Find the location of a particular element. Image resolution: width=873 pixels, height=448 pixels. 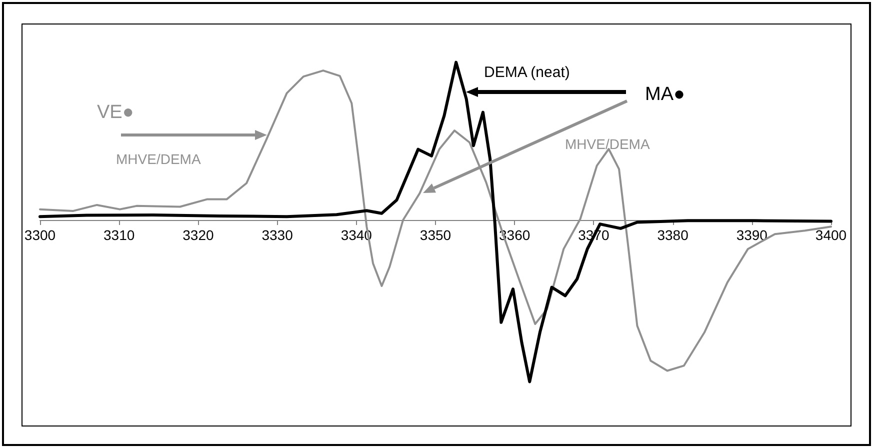

x-tick-label: 3390 is located at coordinates (752, 235).